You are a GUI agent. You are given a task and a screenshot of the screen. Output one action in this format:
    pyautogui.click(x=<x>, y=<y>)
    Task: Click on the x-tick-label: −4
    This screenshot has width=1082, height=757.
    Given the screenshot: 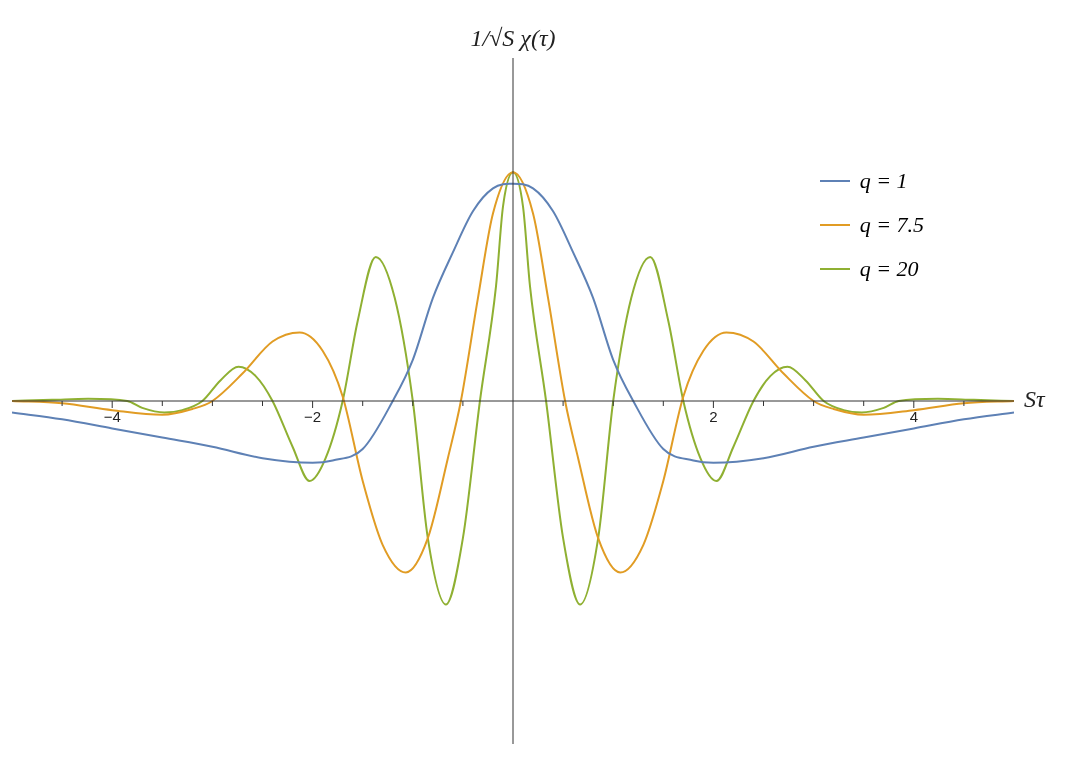 What is the action you would take?
    pyautogui.click(x=112, y=416)
    